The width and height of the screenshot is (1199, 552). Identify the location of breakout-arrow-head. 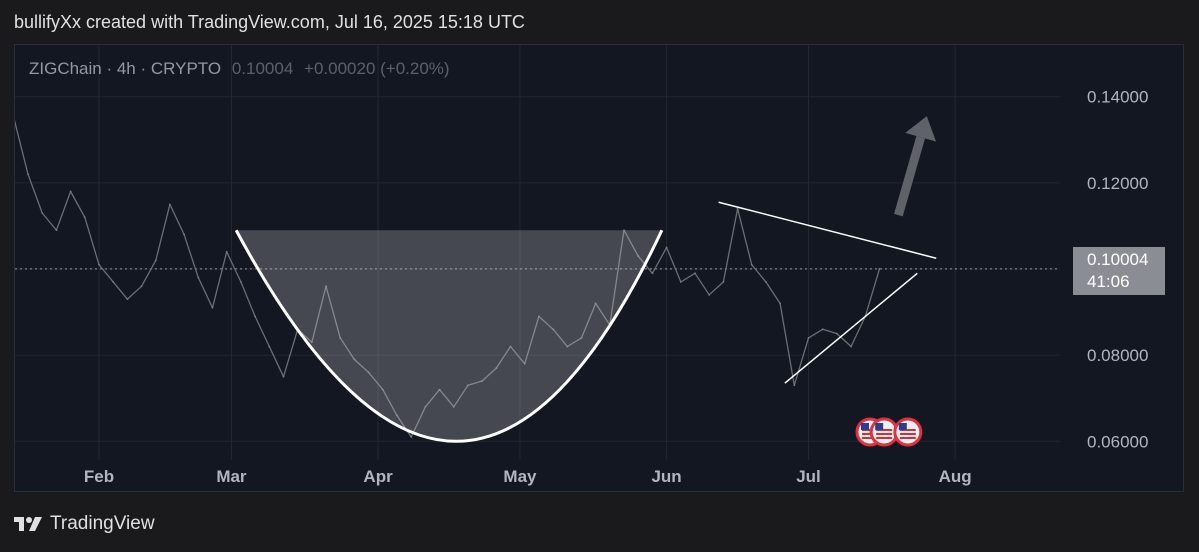
(921, 129).